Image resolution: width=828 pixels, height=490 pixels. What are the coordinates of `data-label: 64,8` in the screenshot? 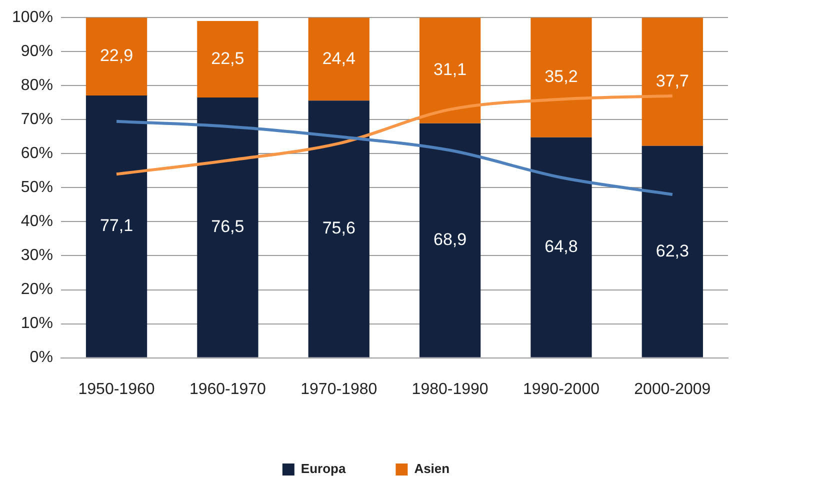 It's located at (561, 246).